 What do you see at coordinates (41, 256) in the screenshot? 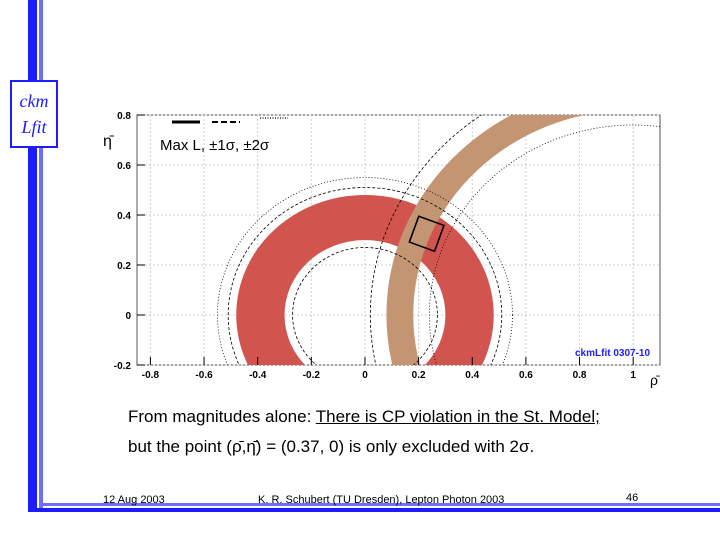
I see `left-accent-bar-inner` at bounding box center [41, 256].